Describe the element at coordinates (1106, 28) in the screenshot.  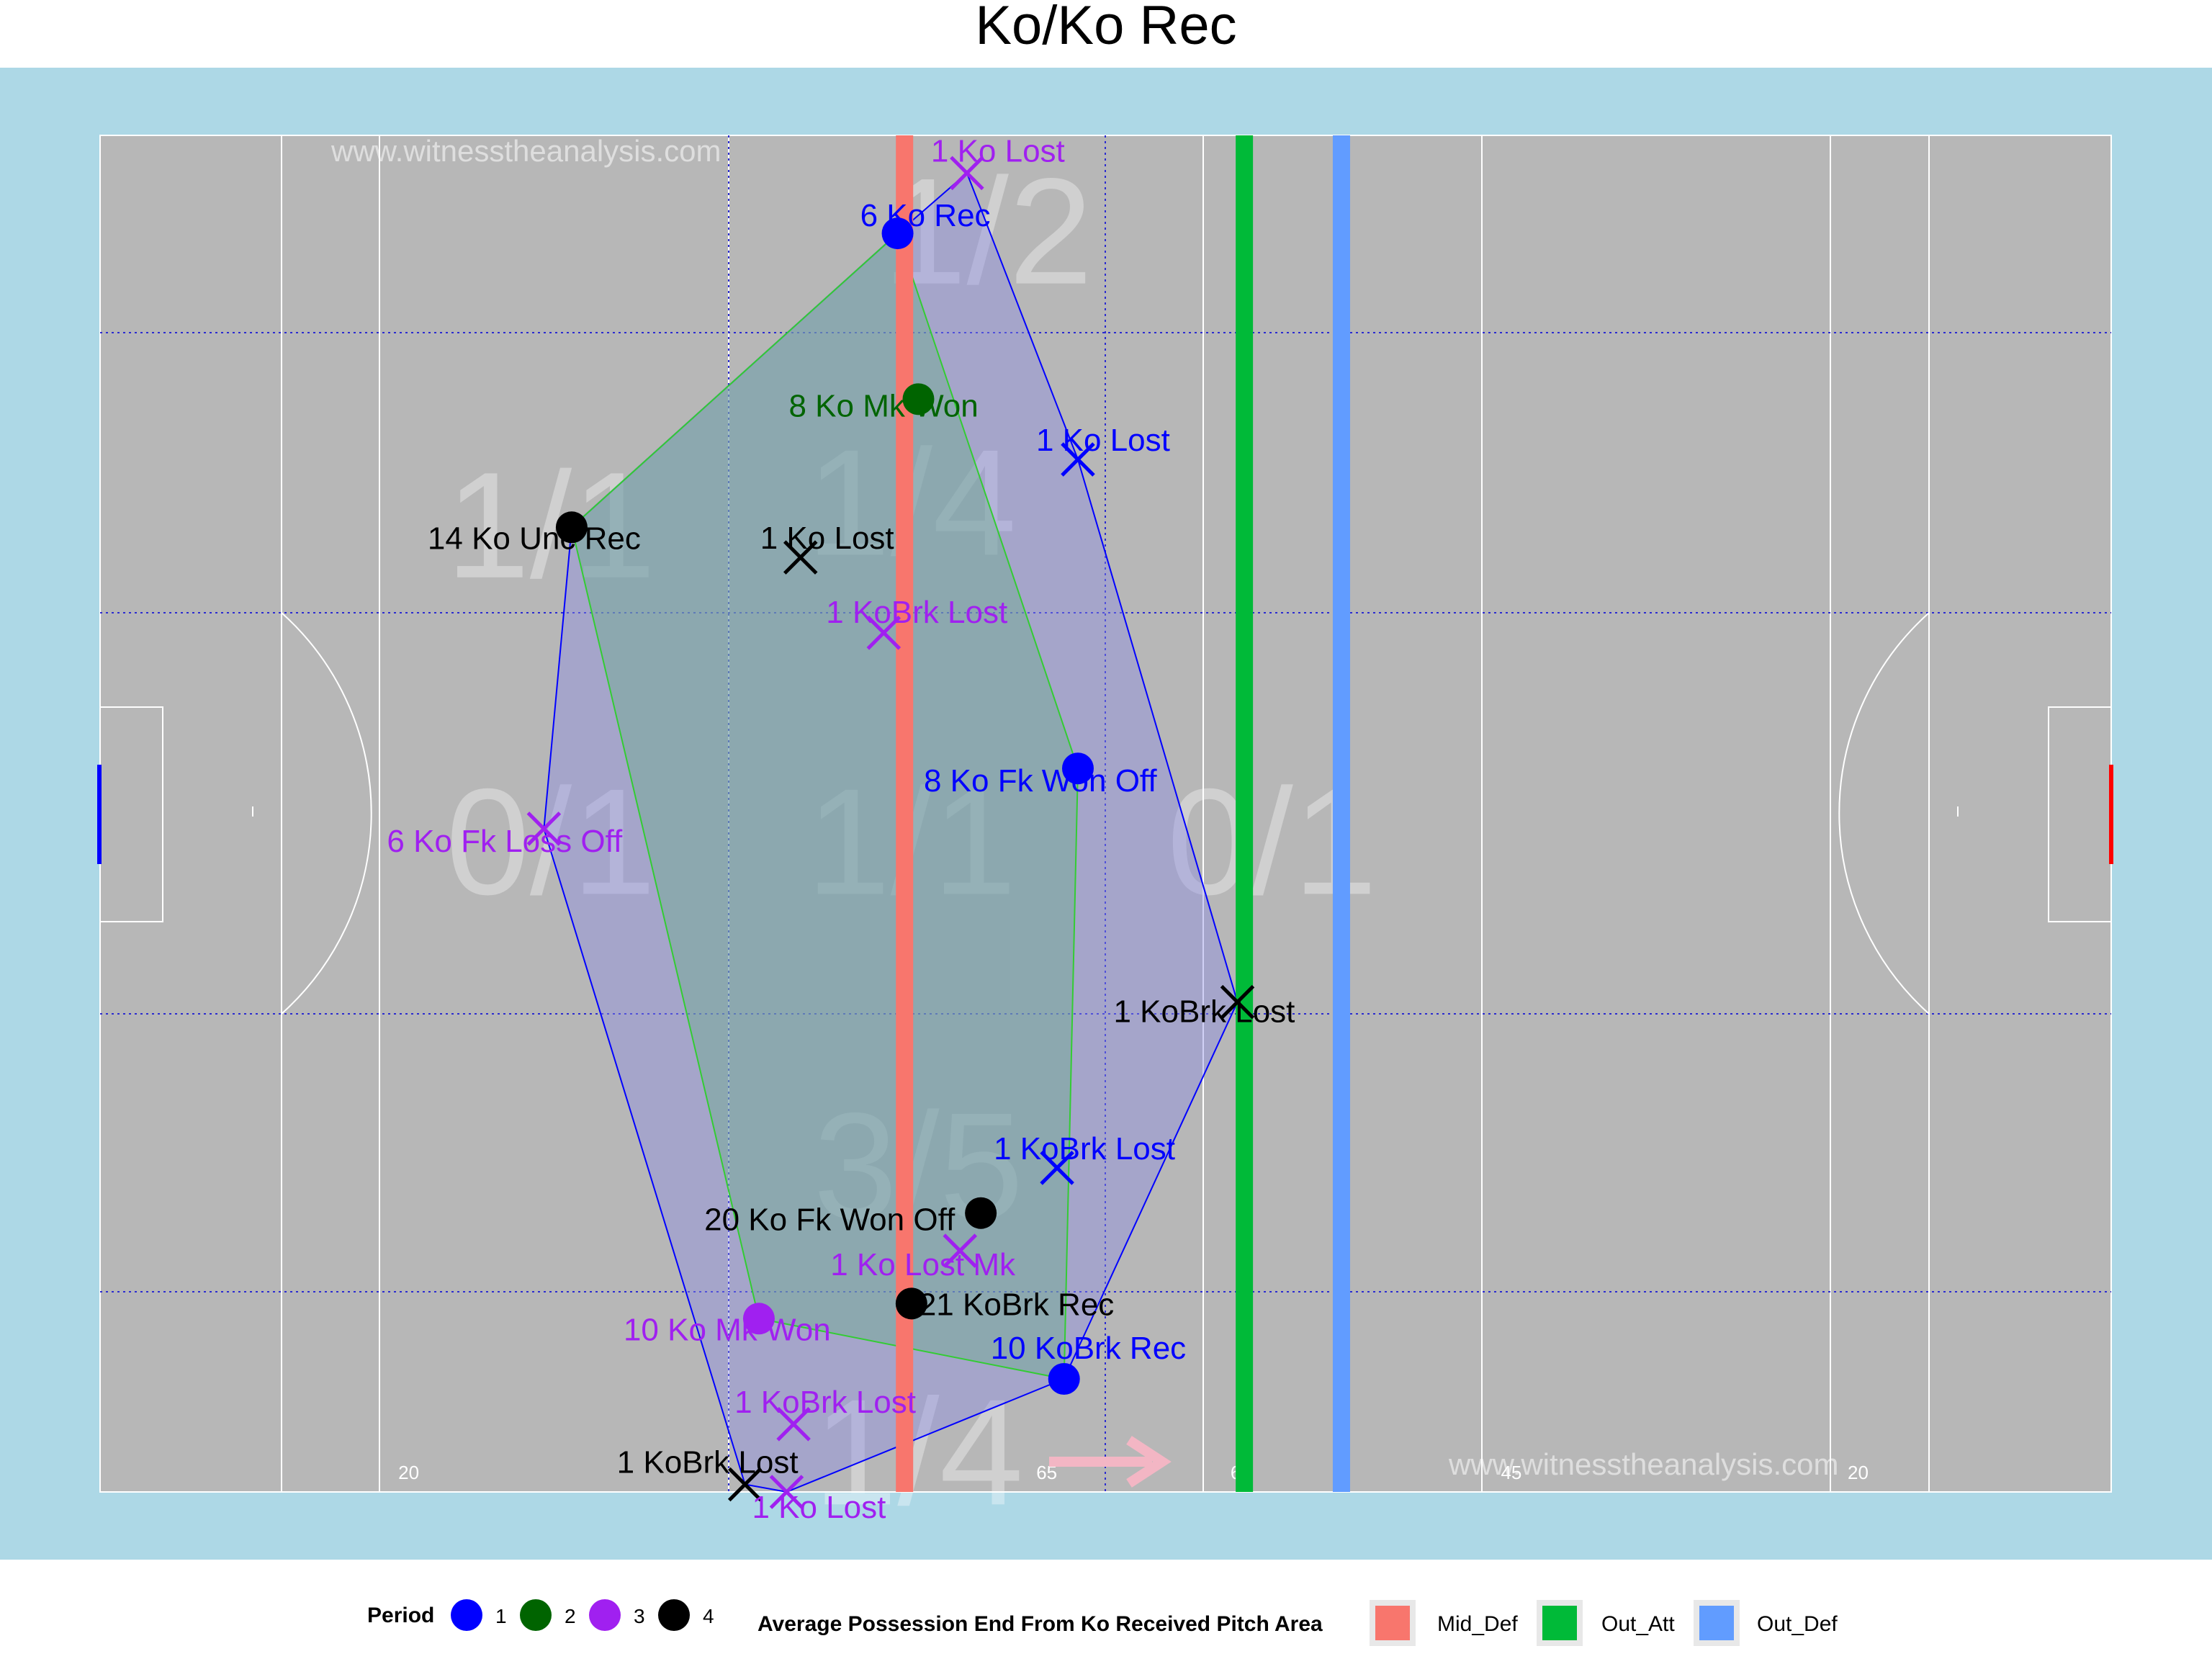
I see `chart-title: Ko/Ko Rec` at that location.